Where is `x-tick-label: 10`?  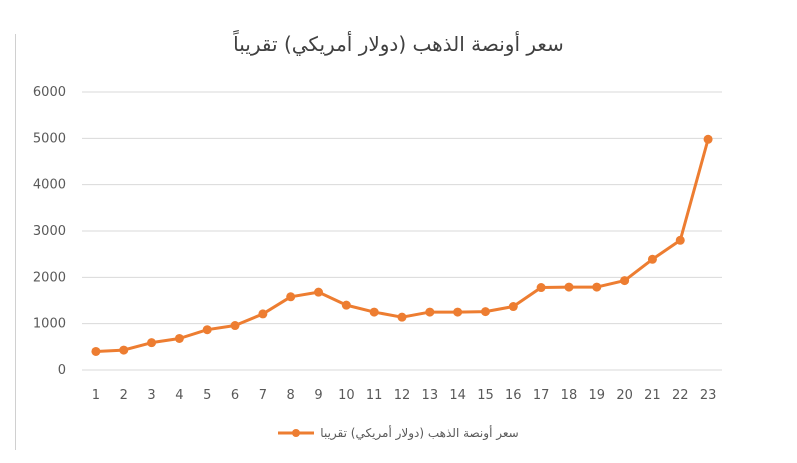
x-tick-label: 10 is located at coordinates (346, 395).